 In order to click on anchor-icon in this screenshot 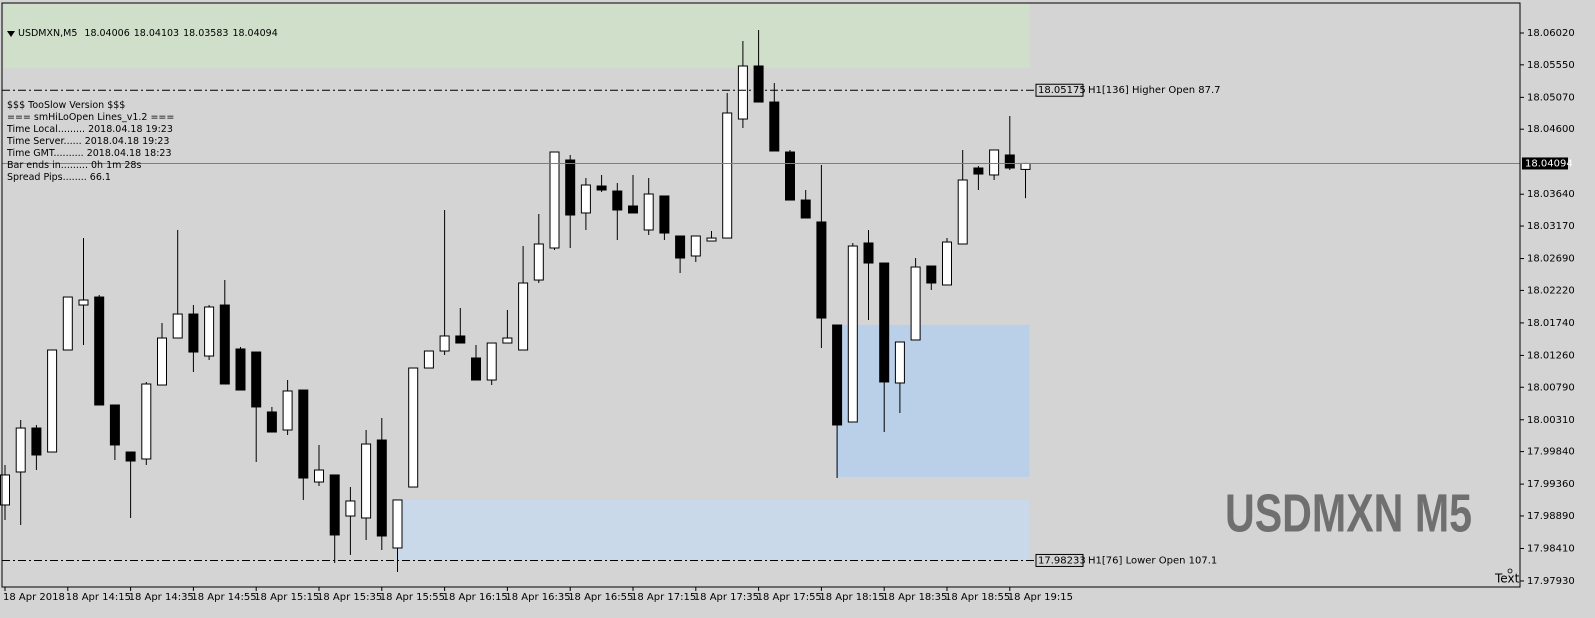, I will do `click(1510, 571)`.